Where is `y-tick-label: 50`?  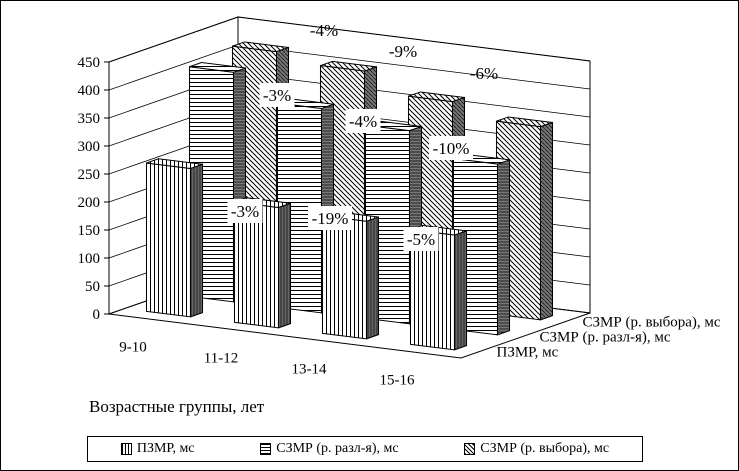 y-tick-label: 50 is located at coordinates (92, 287).